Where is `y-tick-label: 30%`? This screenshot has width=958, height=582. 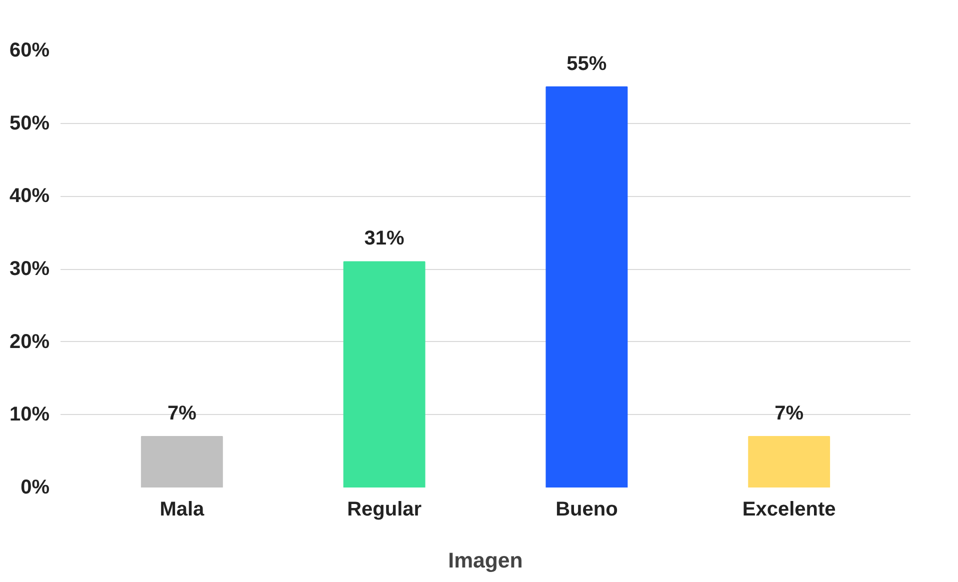 y-tick-label: 30% is located at coordinates (29, 269).